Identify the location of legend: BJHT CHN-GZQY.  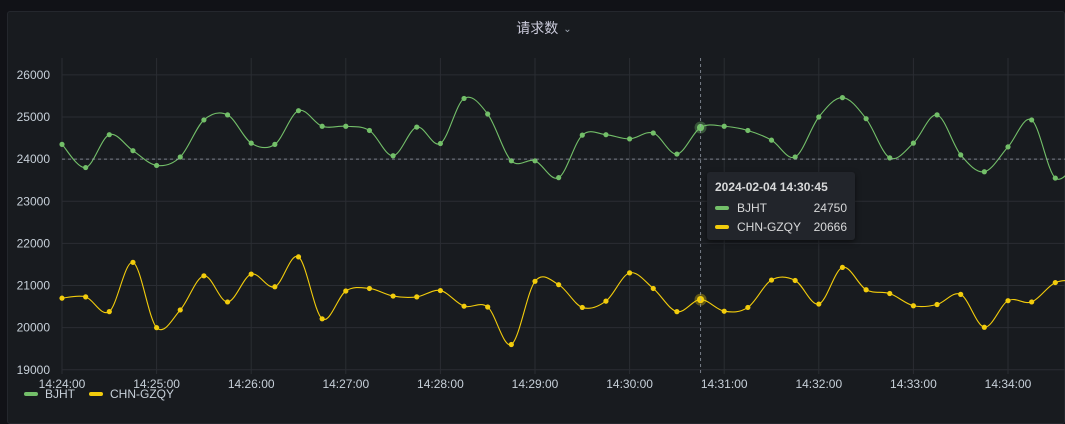
(99, 394).